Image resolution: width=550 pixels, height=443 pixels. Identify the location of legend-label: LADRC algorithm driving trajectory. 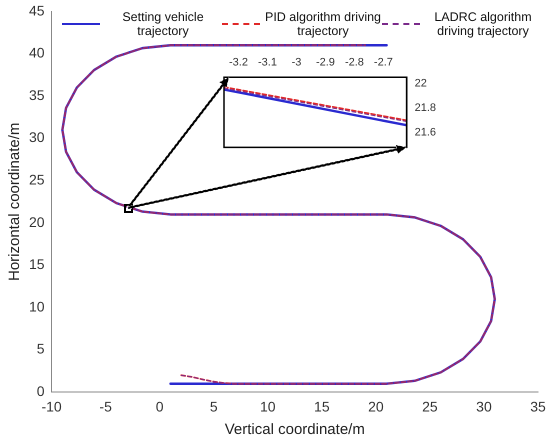
(483, 24).